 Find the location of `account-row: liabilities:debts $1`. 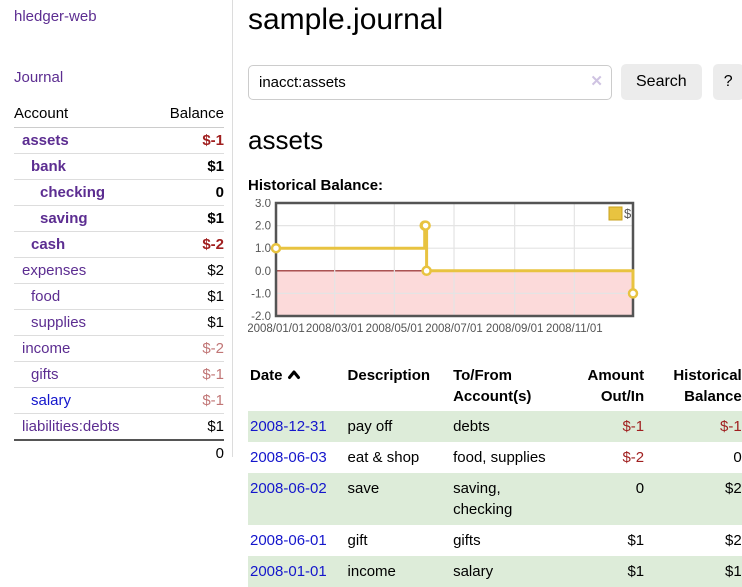

account-row: liabilities:debts $1 is located at coordinates (119, 426).